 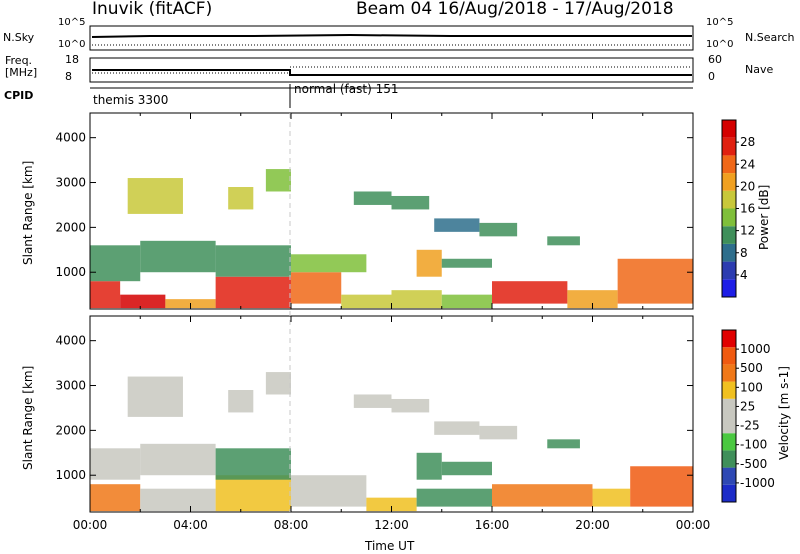 I want to click on velocity-colorbar-tick-label: -100, so click(x=753, y=445).